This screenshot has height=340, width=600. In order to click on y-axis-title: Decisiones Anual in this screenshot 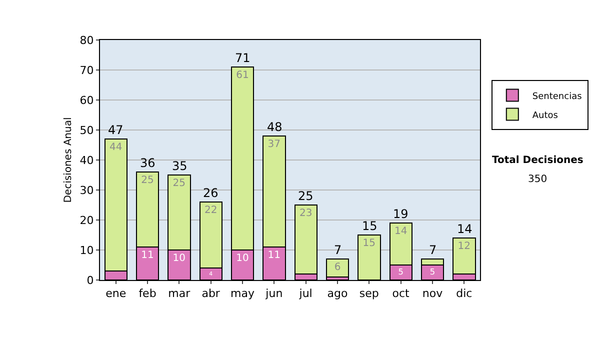, I will do `click(68, 160)`.